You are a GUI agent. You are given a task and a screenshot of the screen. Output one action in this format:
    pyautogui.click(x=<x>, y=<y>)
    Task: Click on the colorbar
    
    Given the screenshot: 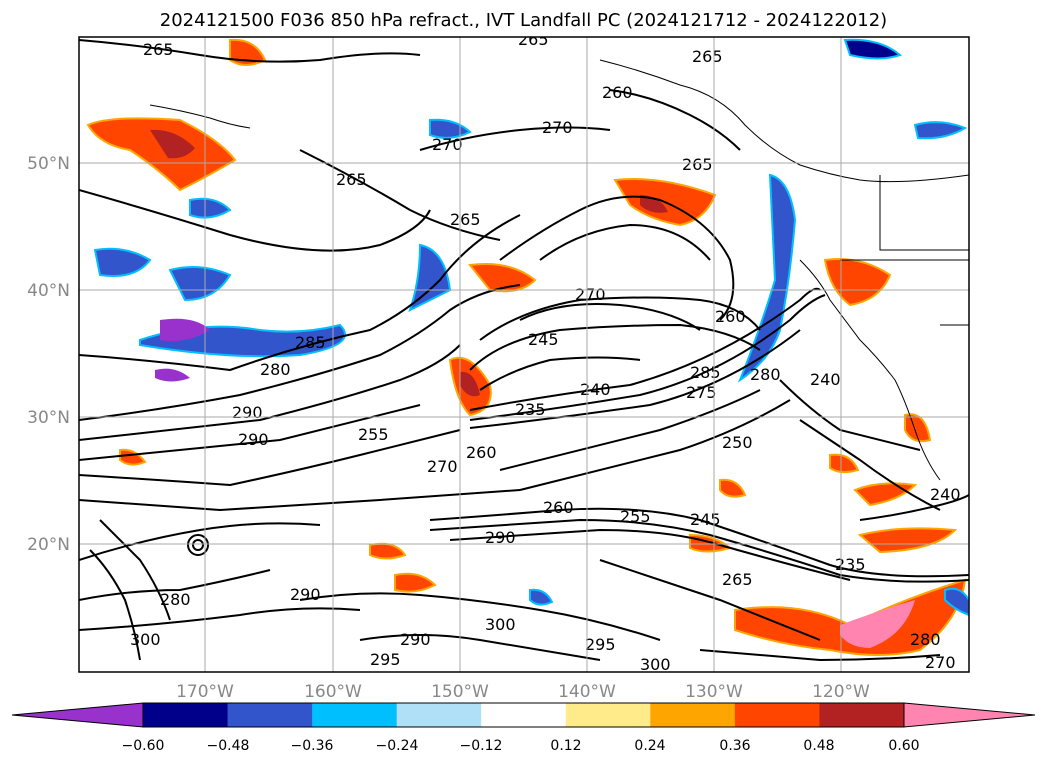 What is the action you would take?
    pyautogui.click(x=523, y=715)
    